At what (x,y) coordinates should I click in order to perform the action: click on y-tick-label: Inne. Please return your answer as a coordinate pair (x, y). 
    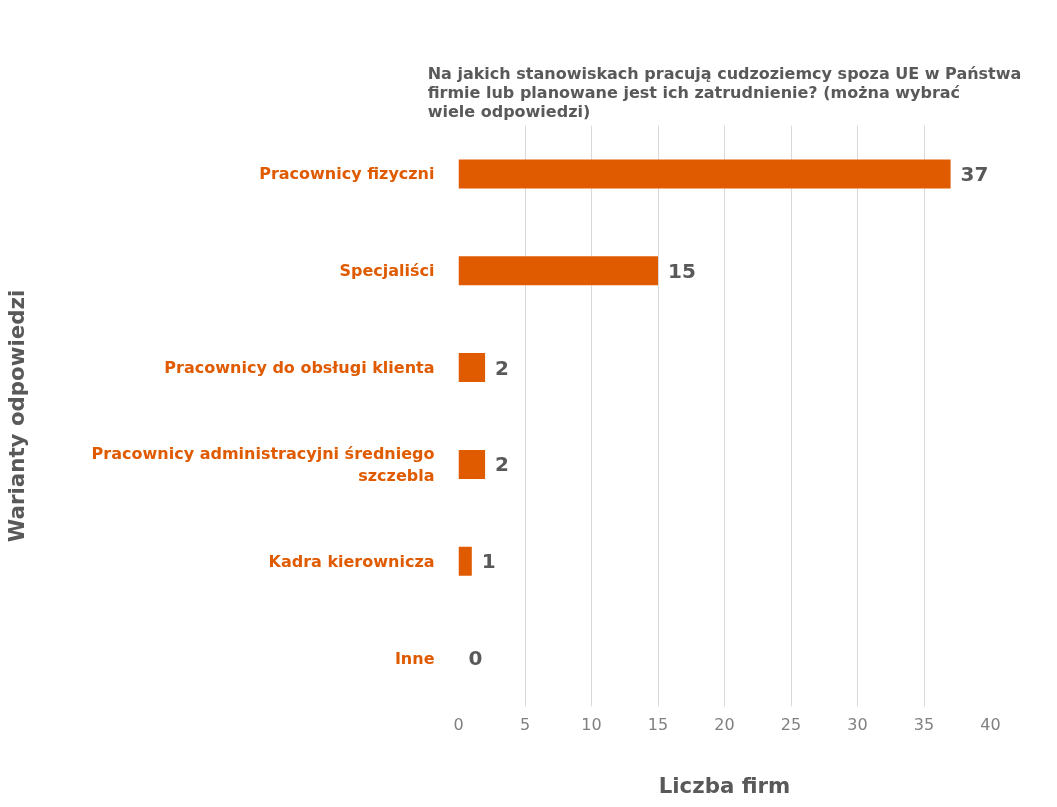
    Looking at the image, I should click on (414, 658).